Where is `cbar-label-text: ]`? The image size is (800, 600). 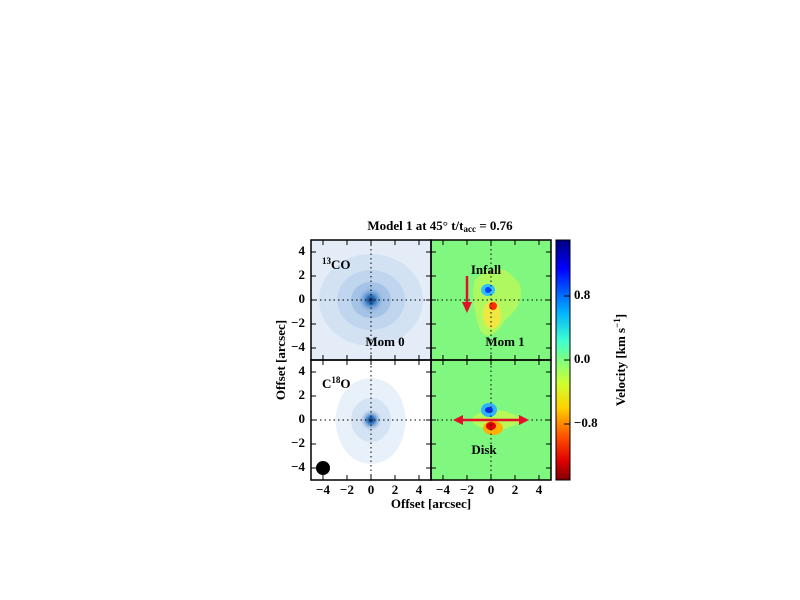
cbar-label-text: ] is located at coordinates (620, 316).